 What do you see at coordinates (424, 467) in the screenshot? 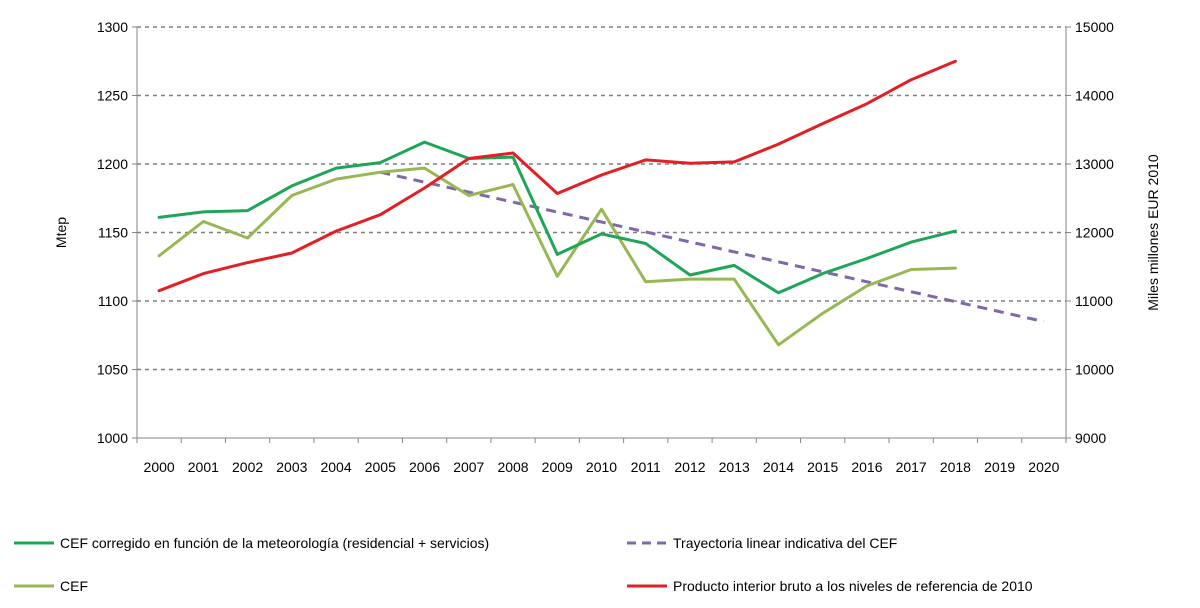
I see `x-tick-label: 2006` at bounding box center [424, 467].